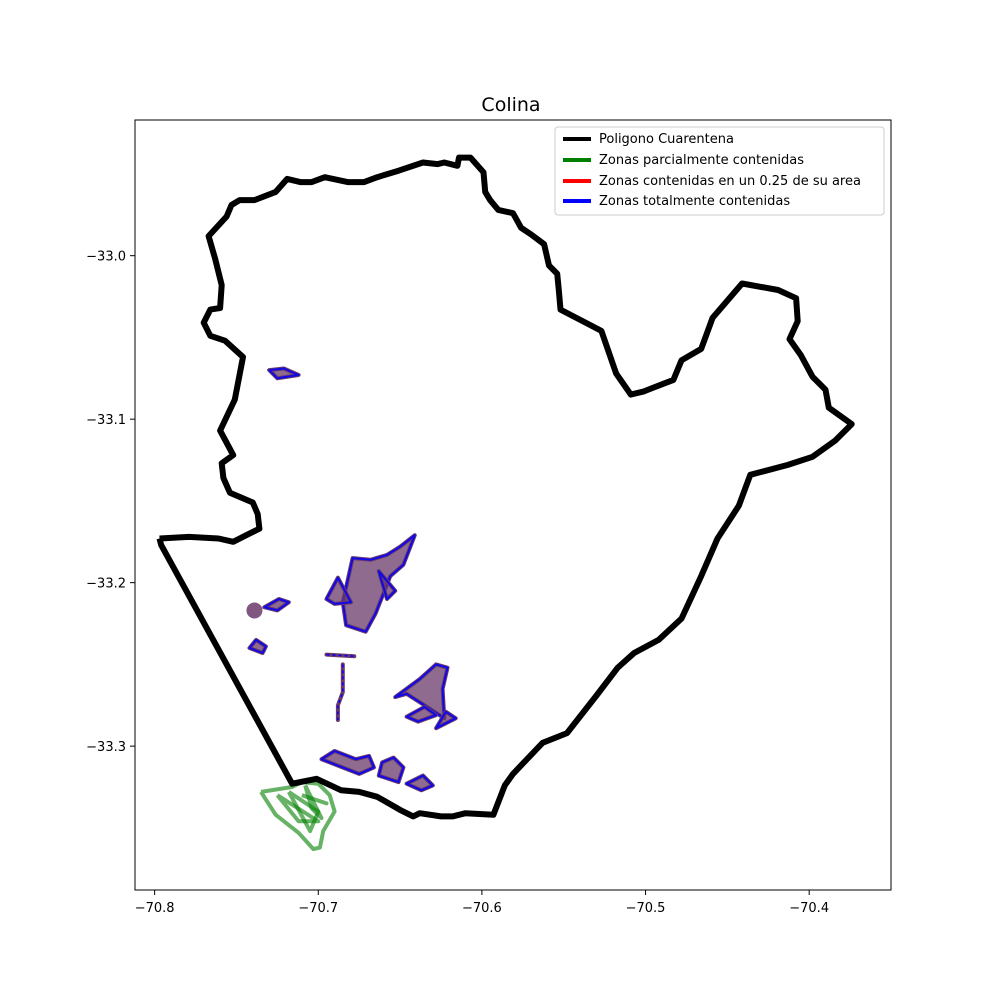 This screenshot has width=1000, height=1000. What do you see at coordinates (106, 747) in the screenshot?
I see `y-tick-label: −33.3` at bounding box center [106, 747].